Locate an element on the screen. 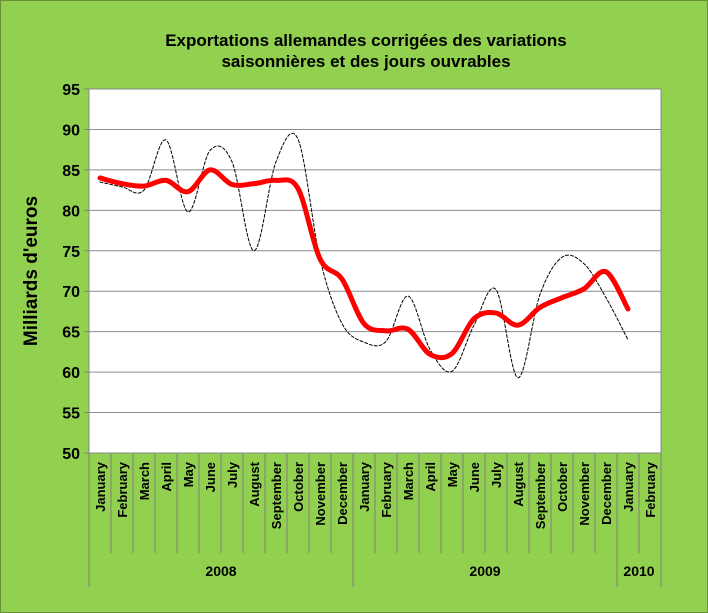 The width and height of the screenshot is (708, 613). y-tick-label: 90 is located at coordinates (71, 130).